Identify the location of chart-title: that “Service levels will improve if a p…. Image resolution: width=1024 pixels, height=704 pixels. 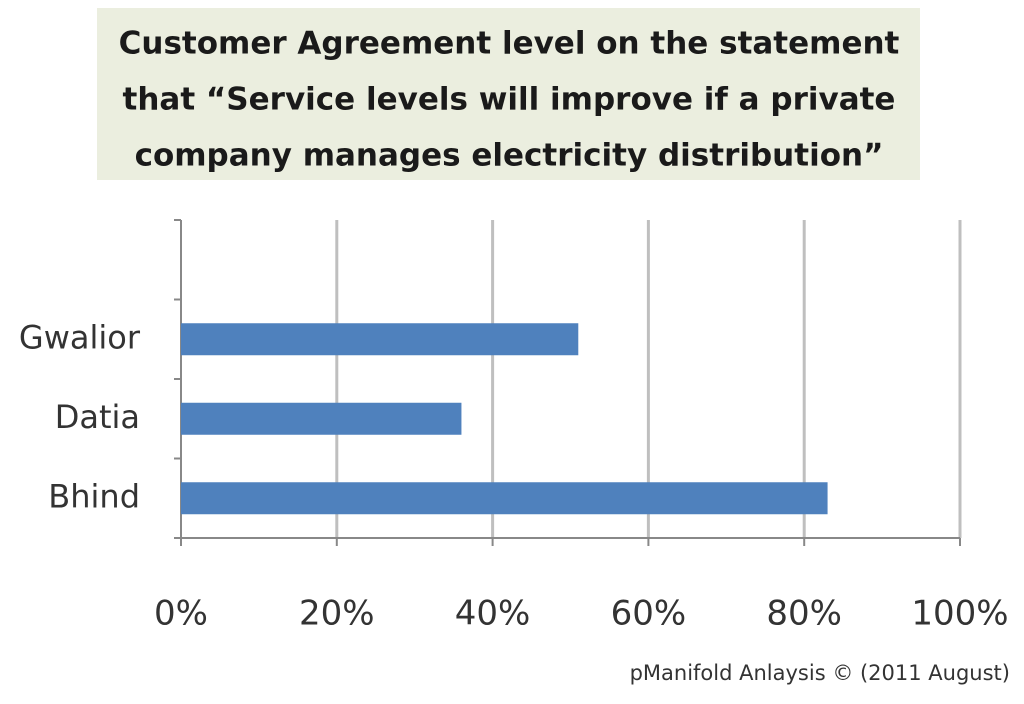
(509, 100).